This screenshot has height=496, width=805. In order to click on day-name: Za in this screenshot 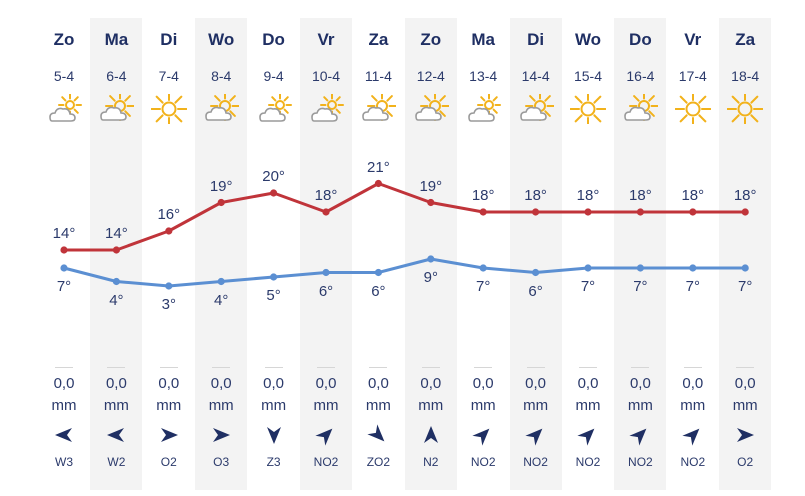, I will do `click(378, 39)`.